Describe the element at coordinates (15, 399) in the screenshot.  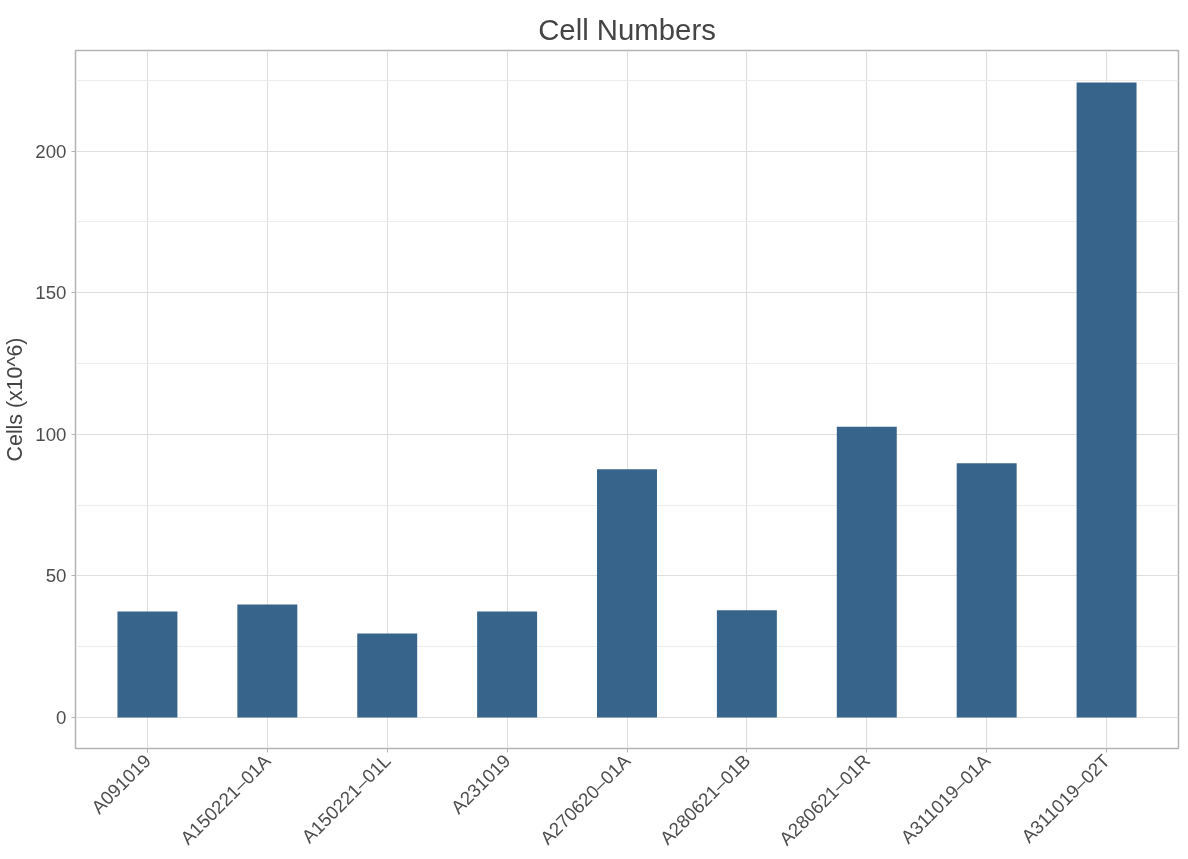
I see `y-axis-title: Cells (x10^6)` at that location.